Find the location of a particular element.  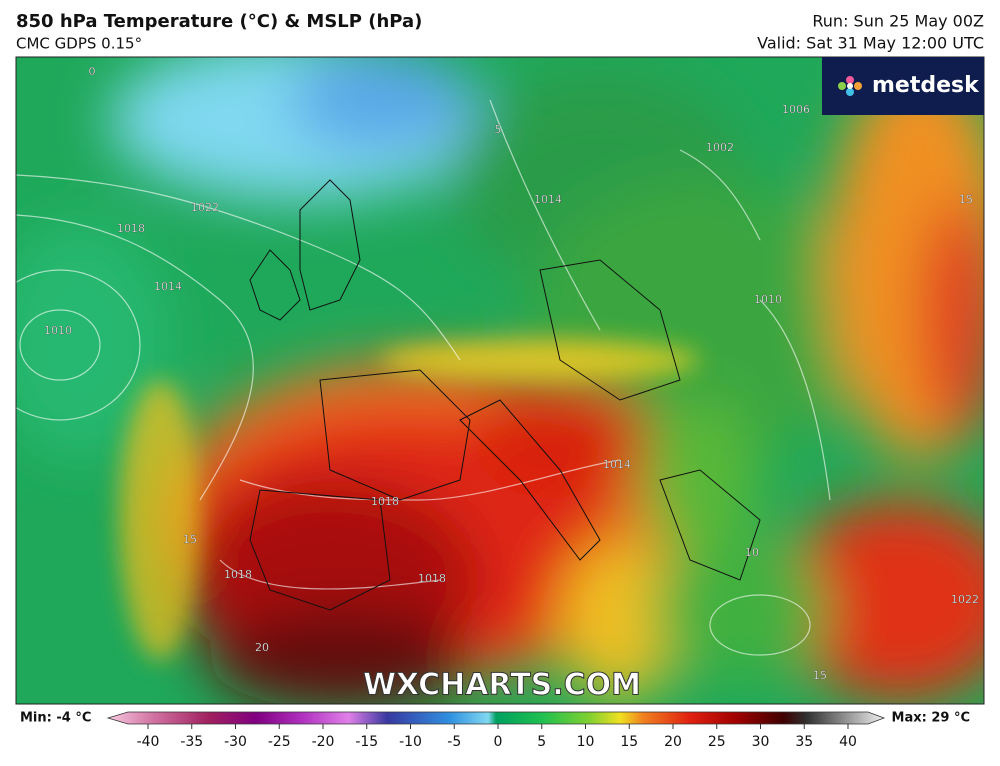

run-time: Run: Sun 25 May 00Z is located at coordinates (898, 21).